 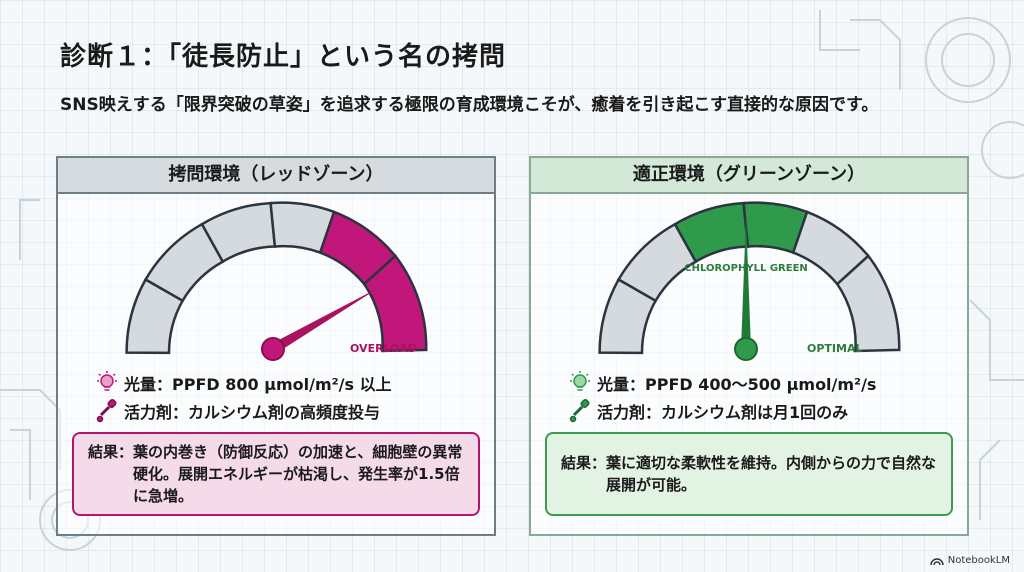 What do you see at coordinates (276, 281) in the screenshot?
I see `red-gauge: OVERLOAD` at bounding box center [276, 281].